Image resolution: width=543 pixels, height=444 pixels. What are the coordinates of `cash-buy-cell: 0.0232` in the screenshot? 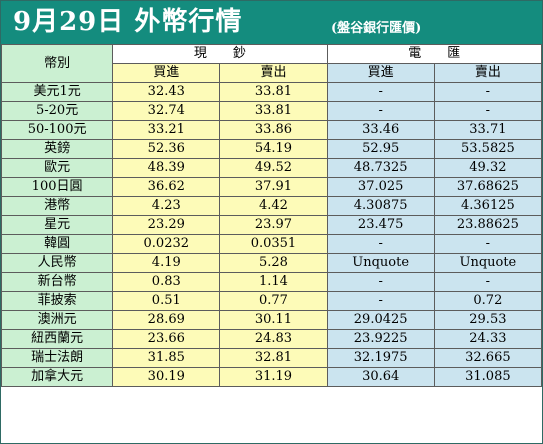 It's located at (166, 244).